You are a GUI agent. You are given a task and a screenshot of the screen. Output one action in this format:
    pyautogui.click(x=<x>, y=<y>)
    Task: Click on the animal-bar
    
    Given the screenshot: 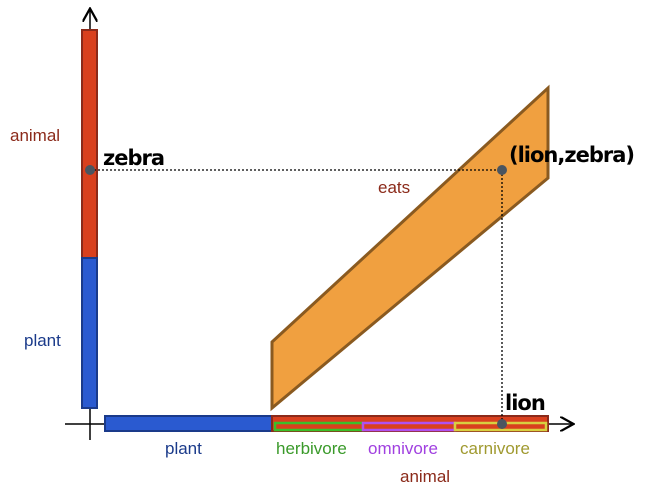 What is the action you would take?
    pyautogui.click(x=89, y=144)
    